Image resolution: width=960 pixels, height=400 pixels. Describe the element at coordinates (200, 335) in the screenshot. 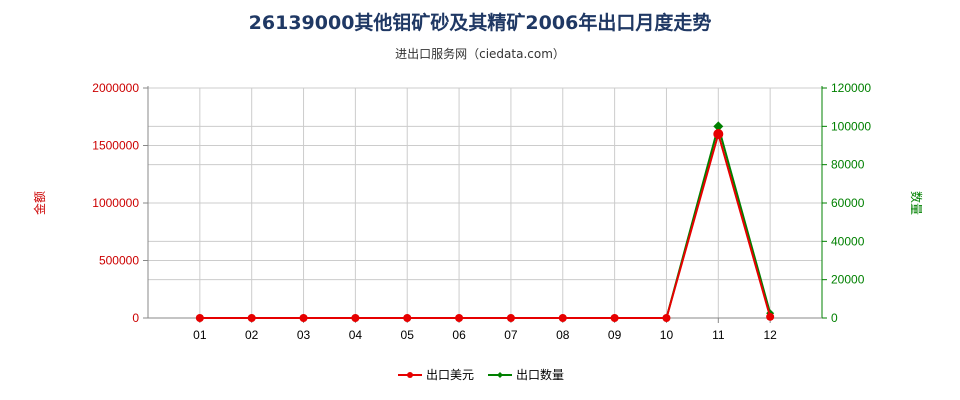

I see `x-tick-label: 01` at that location.